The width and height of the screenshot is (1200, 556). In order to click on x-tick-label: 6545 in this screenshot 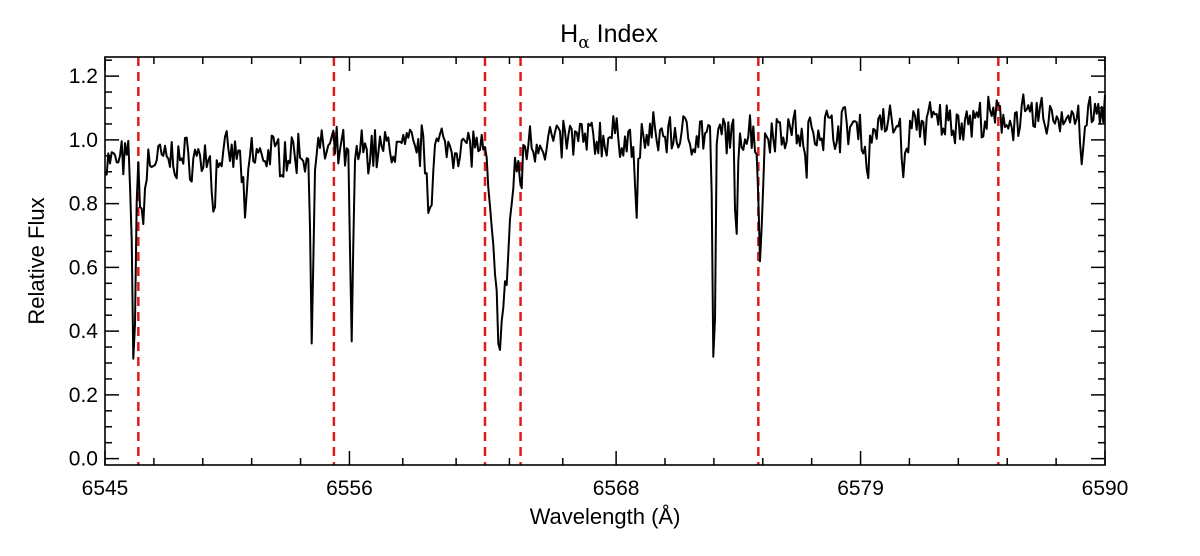, I will do `click(105, 488)`.